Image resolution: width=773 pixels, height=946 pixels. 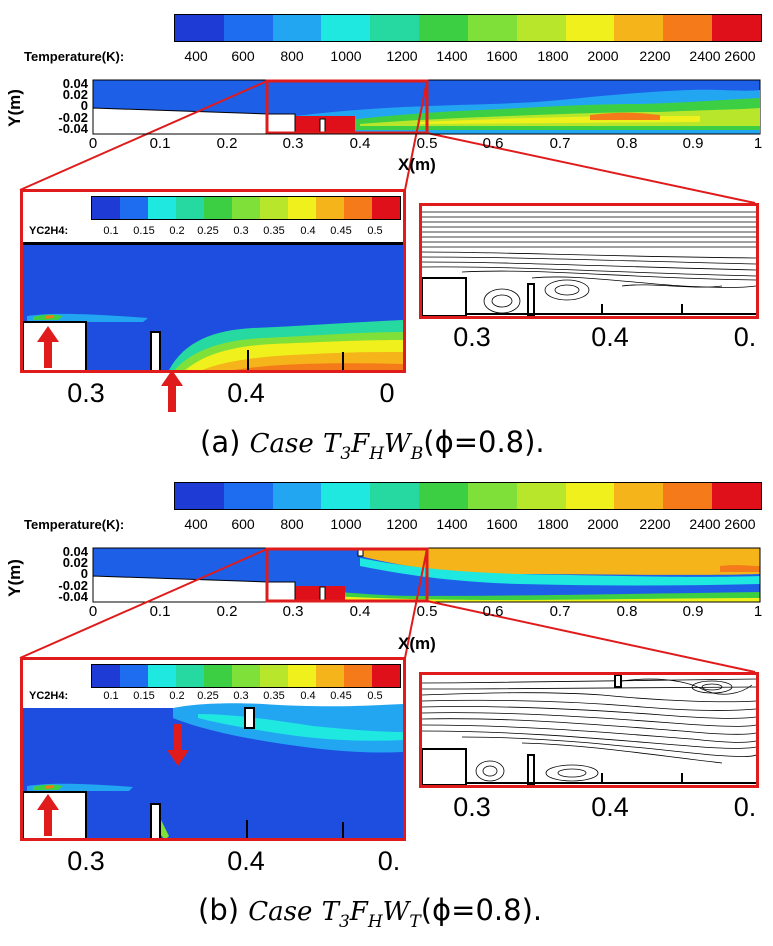 What do you see at coordinates (589, 261) in the screenshot?
I see `zoom-streamline-panel-a` at bounding box center [589, 261].